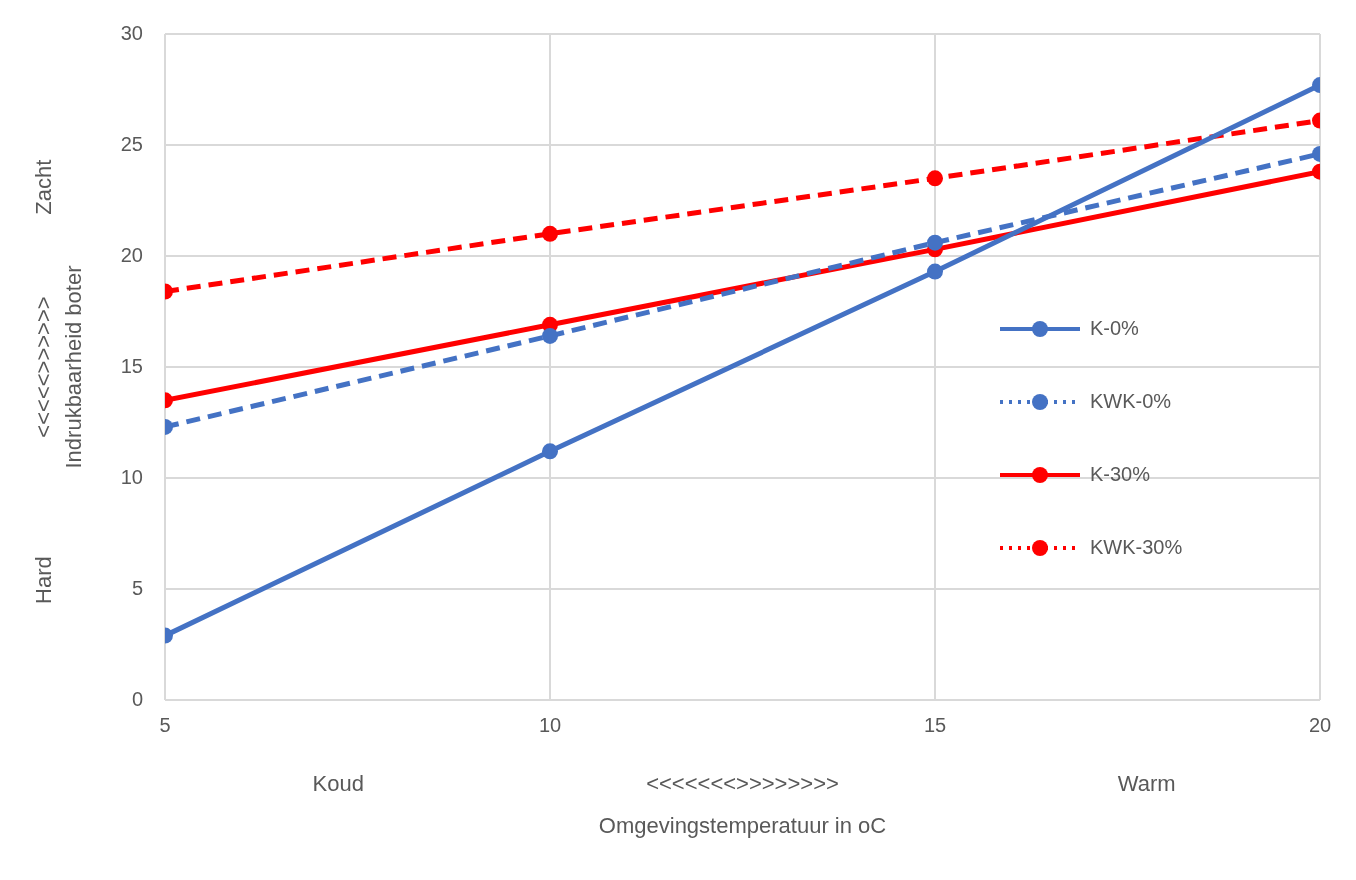 This screenshot has width=1356, height=880. I want to click on y-tick-label: 30, so click(131, 32).